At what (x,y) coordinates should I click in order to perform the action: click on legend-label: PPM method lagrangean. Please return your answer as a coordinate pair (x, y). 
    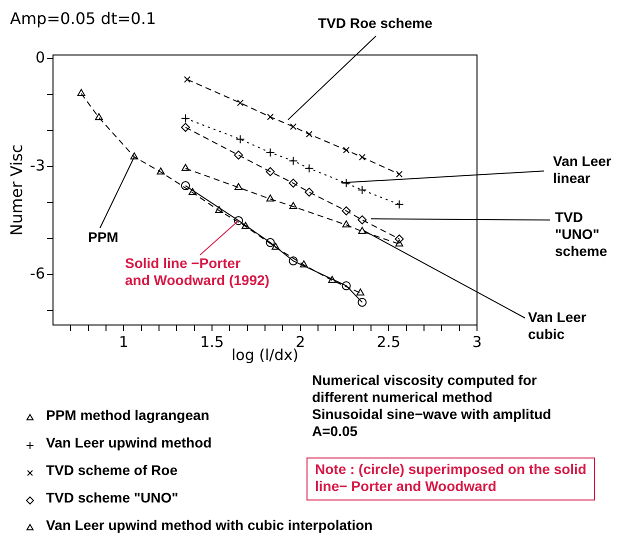
    Looking at the image, I should click on (128, 414).